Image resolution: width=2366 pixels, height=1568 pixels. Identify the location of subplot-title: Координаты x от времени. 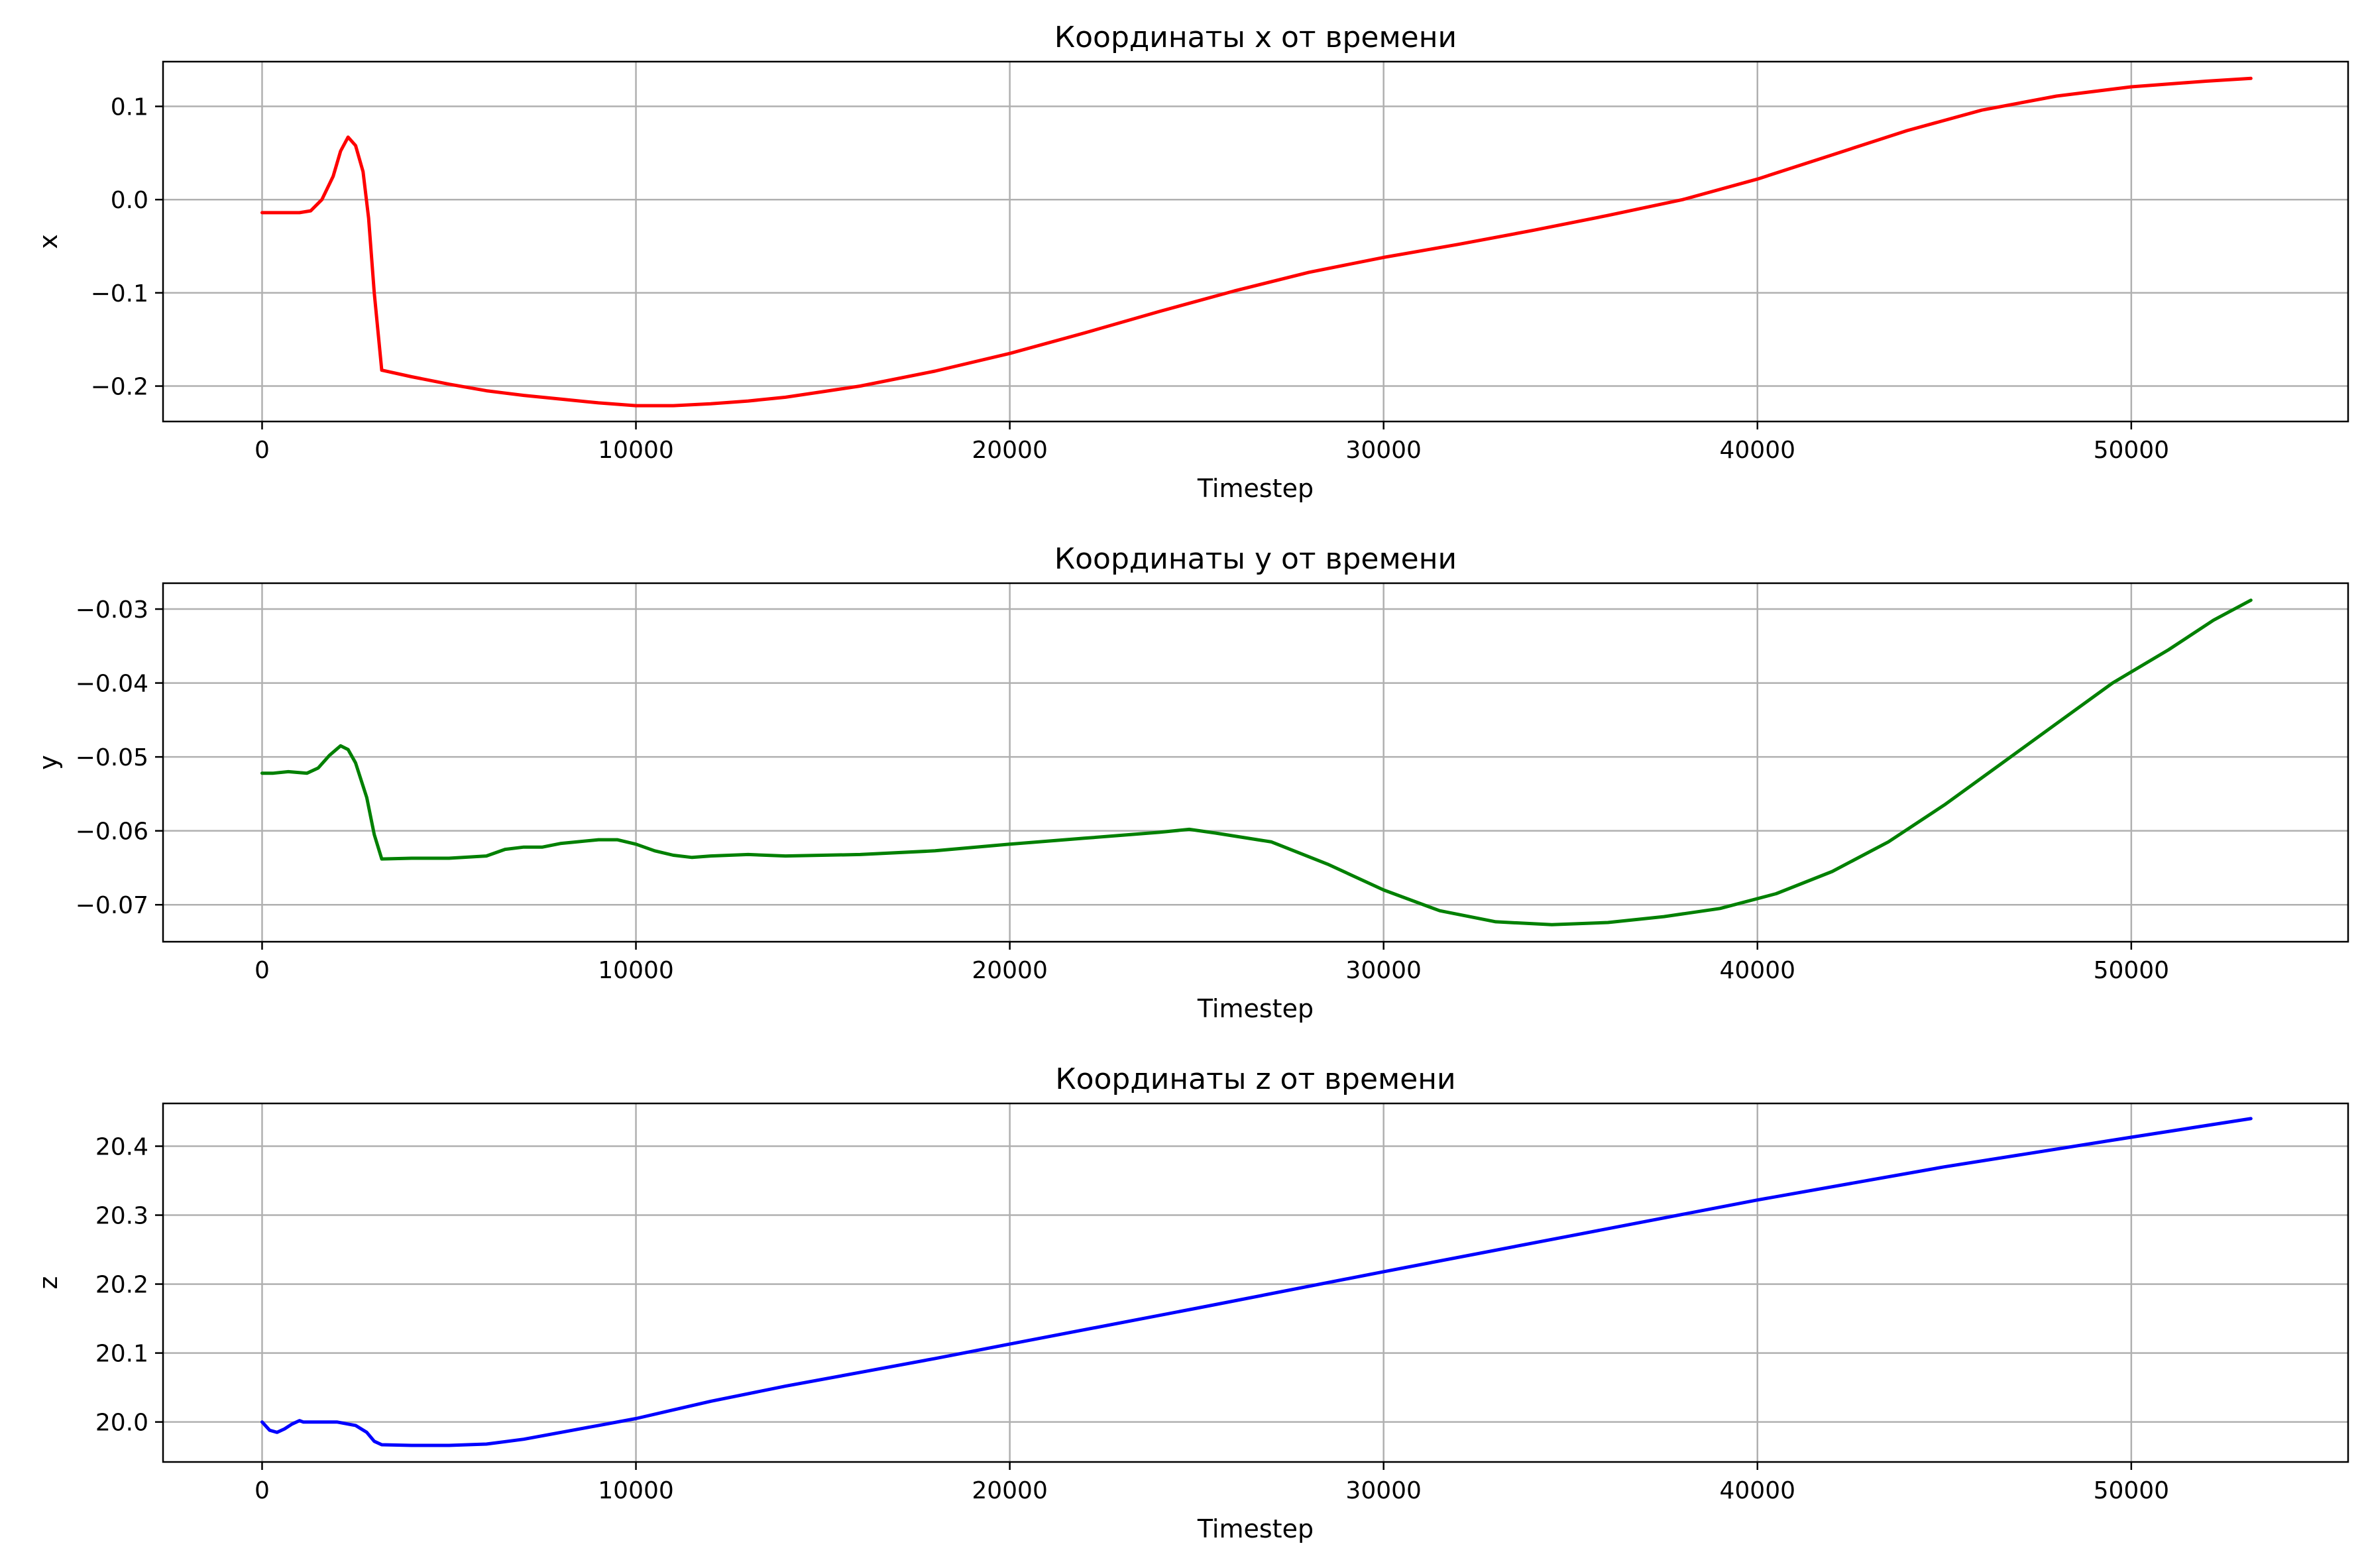
(1255, 38).